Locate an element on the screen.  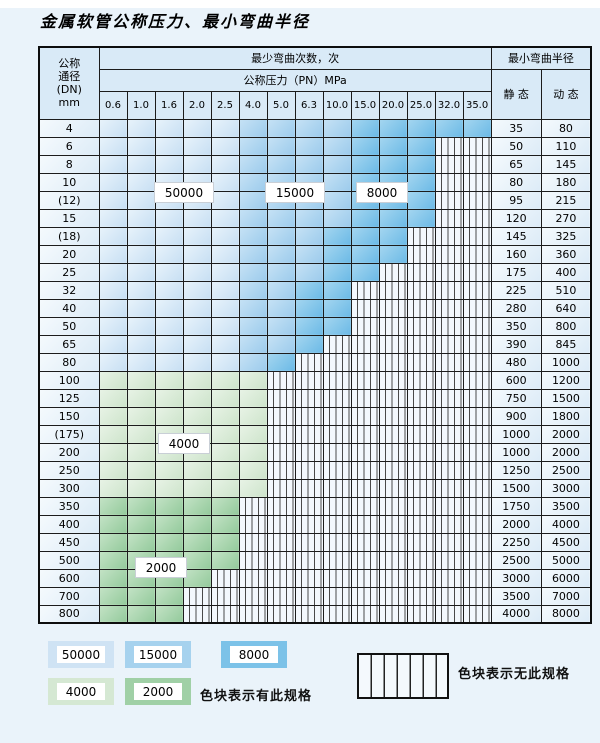
table-row: 400 2000 4000 is located at coordinates (315, 524).